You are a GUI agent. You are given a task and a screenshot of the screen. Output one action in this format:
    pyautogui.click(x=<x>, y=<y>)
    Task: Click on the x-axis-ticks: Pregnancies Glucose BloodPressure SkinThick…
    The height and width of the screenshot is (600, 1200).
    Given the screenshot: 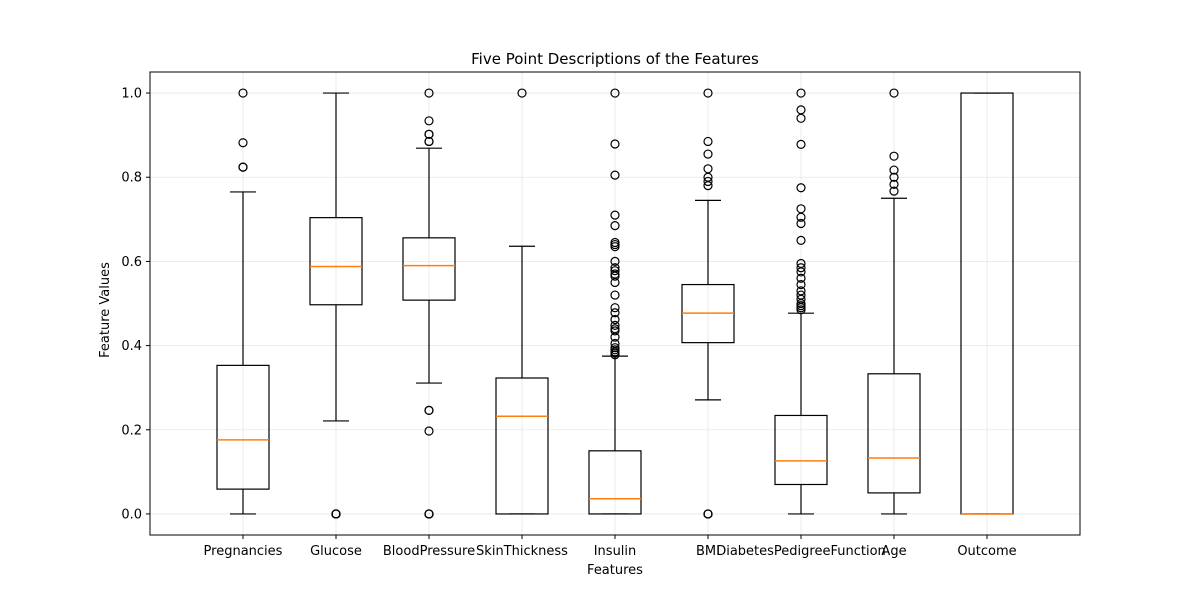 What is the action you would take?
    pyautogui.click(x=610, y=547)
    